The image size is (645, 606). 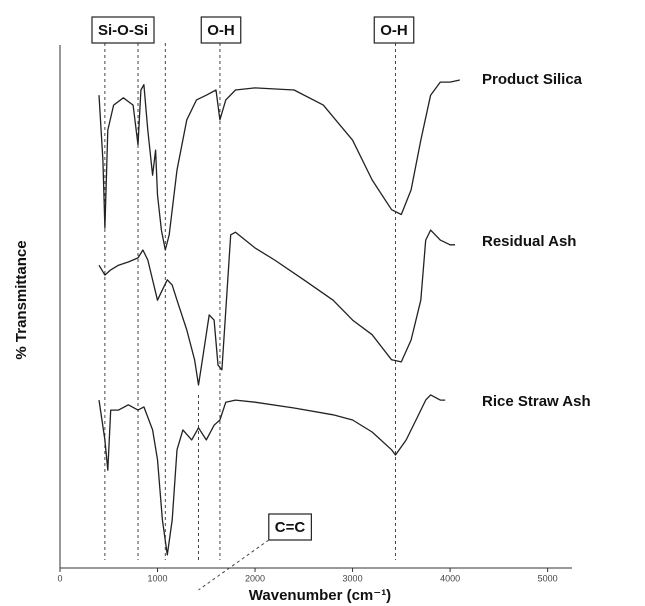 What do you see at coordinates (255, 578) in the screenshot?
I see `x-tick-label: 2000` at bounding box center [255, 578].